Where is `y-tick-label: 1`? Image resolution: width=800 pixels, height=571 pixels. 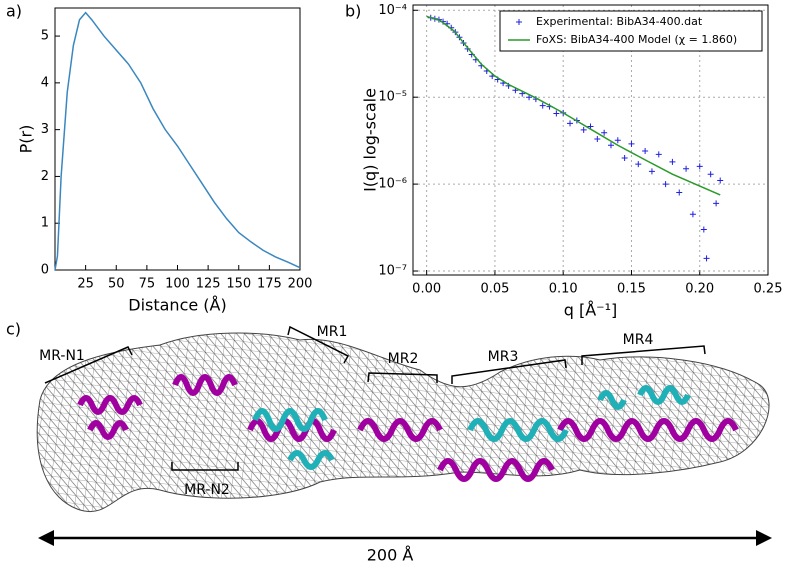 y-tick-label: 1 is located at coordinates (45, 223).